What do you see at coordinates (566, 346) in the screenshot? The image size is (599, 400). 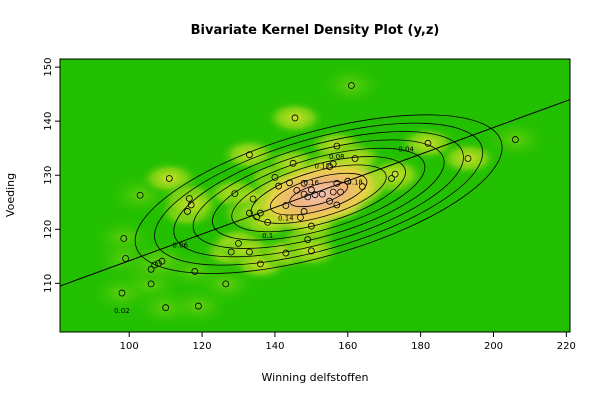 I see `x-tick-label: 220` at bounding box center [566, 346].